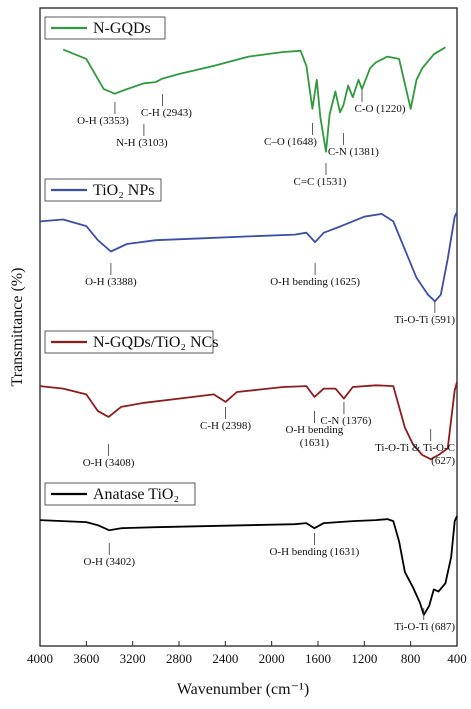  Describe the element at coordinates (166, 113) in the screenshot. I see `peak-label: C-H (2943)` at that location.